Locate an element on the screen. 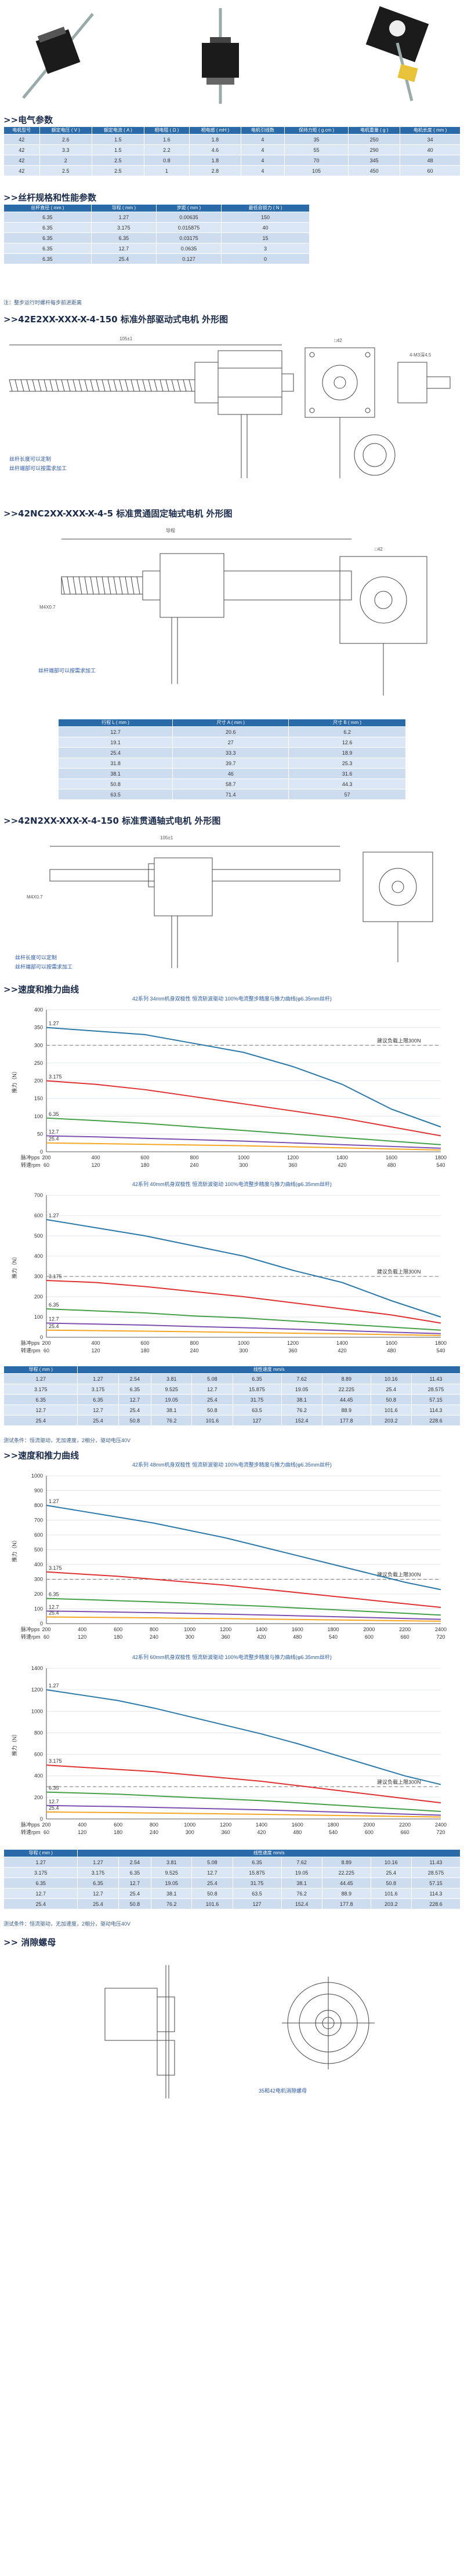  screw-cell: 3.175 is located at coordinates (123, 227).